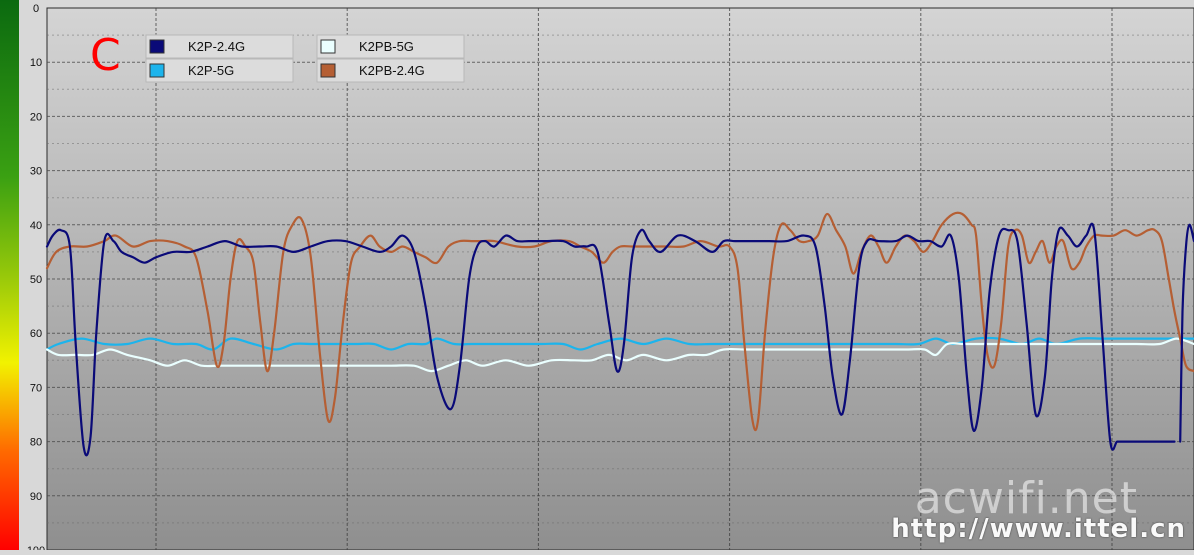 The height and width of the screenshot is (555, 1194). Describe the element at coordinates (36, 172) in the screenshot. I see `y-tick-label: 30` at that location.